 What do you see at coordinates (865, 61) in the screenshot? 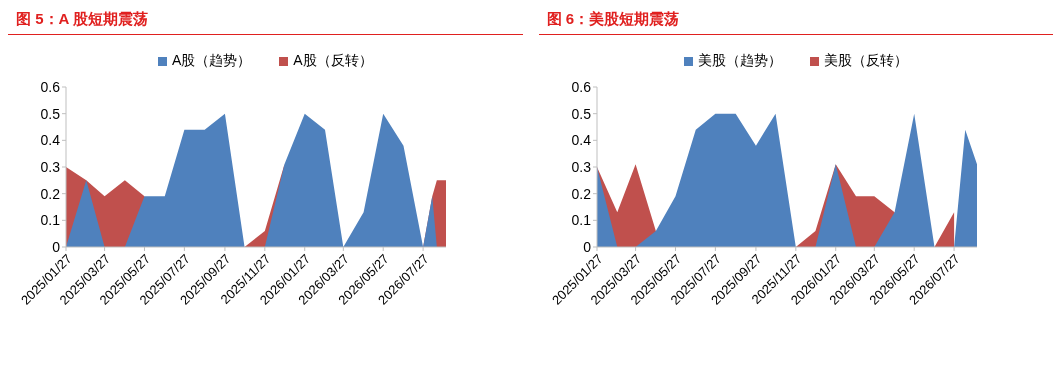
I see `legend-label: 美股（反转）` at bounding box center [865, 61].